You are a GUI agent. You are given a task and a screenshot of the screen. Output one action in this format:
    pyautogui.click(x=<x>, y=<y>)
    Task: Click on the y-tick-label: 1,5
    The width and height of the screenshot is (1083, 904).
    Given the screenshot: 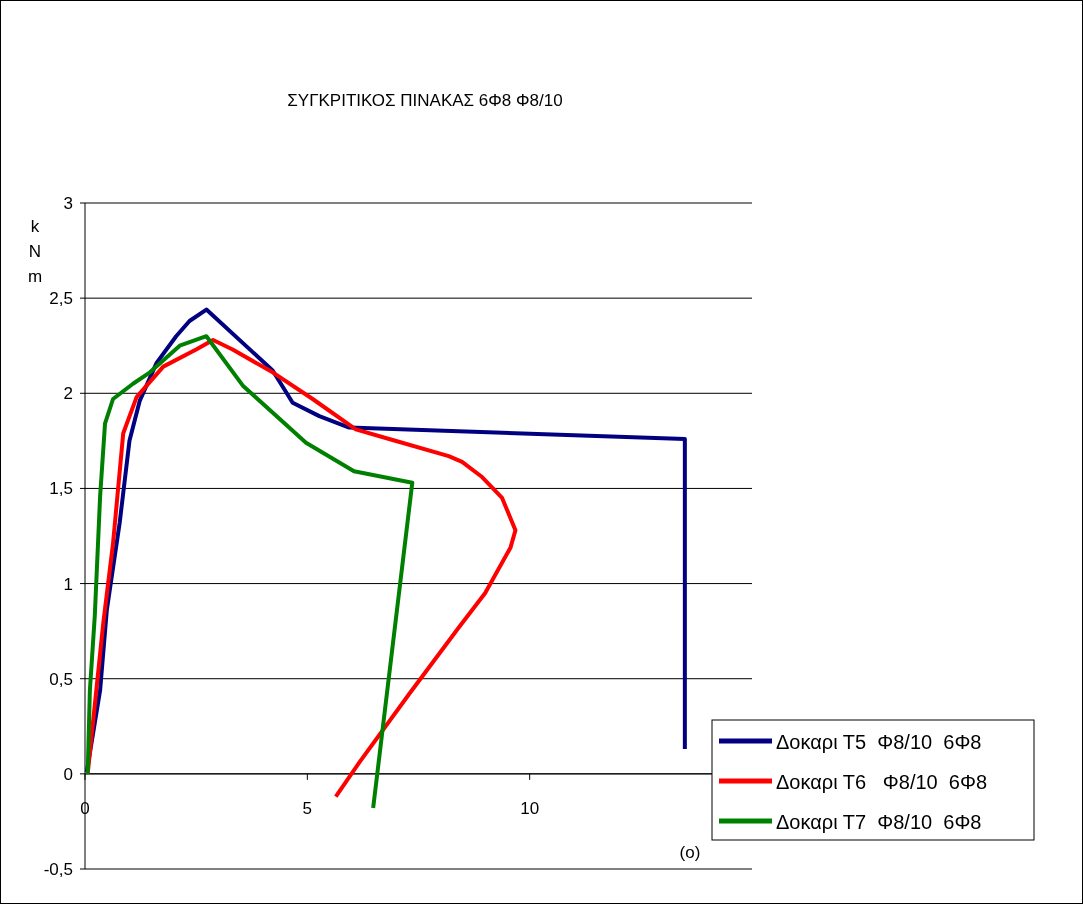 What is the action you would take?
    pyautogui.click(x=61, y=489)
    